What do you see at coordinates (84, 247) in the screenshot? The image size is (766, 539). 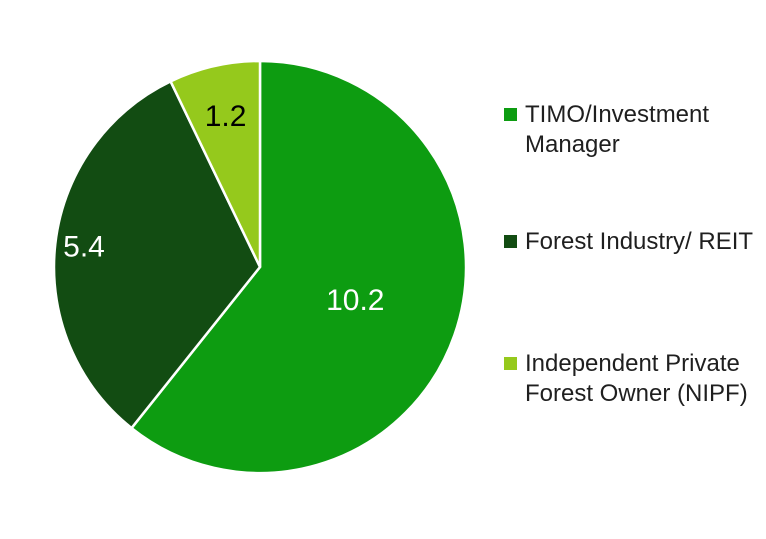 I see `data-label-forest-industry: 5.4` at bounding box center [84, 247].